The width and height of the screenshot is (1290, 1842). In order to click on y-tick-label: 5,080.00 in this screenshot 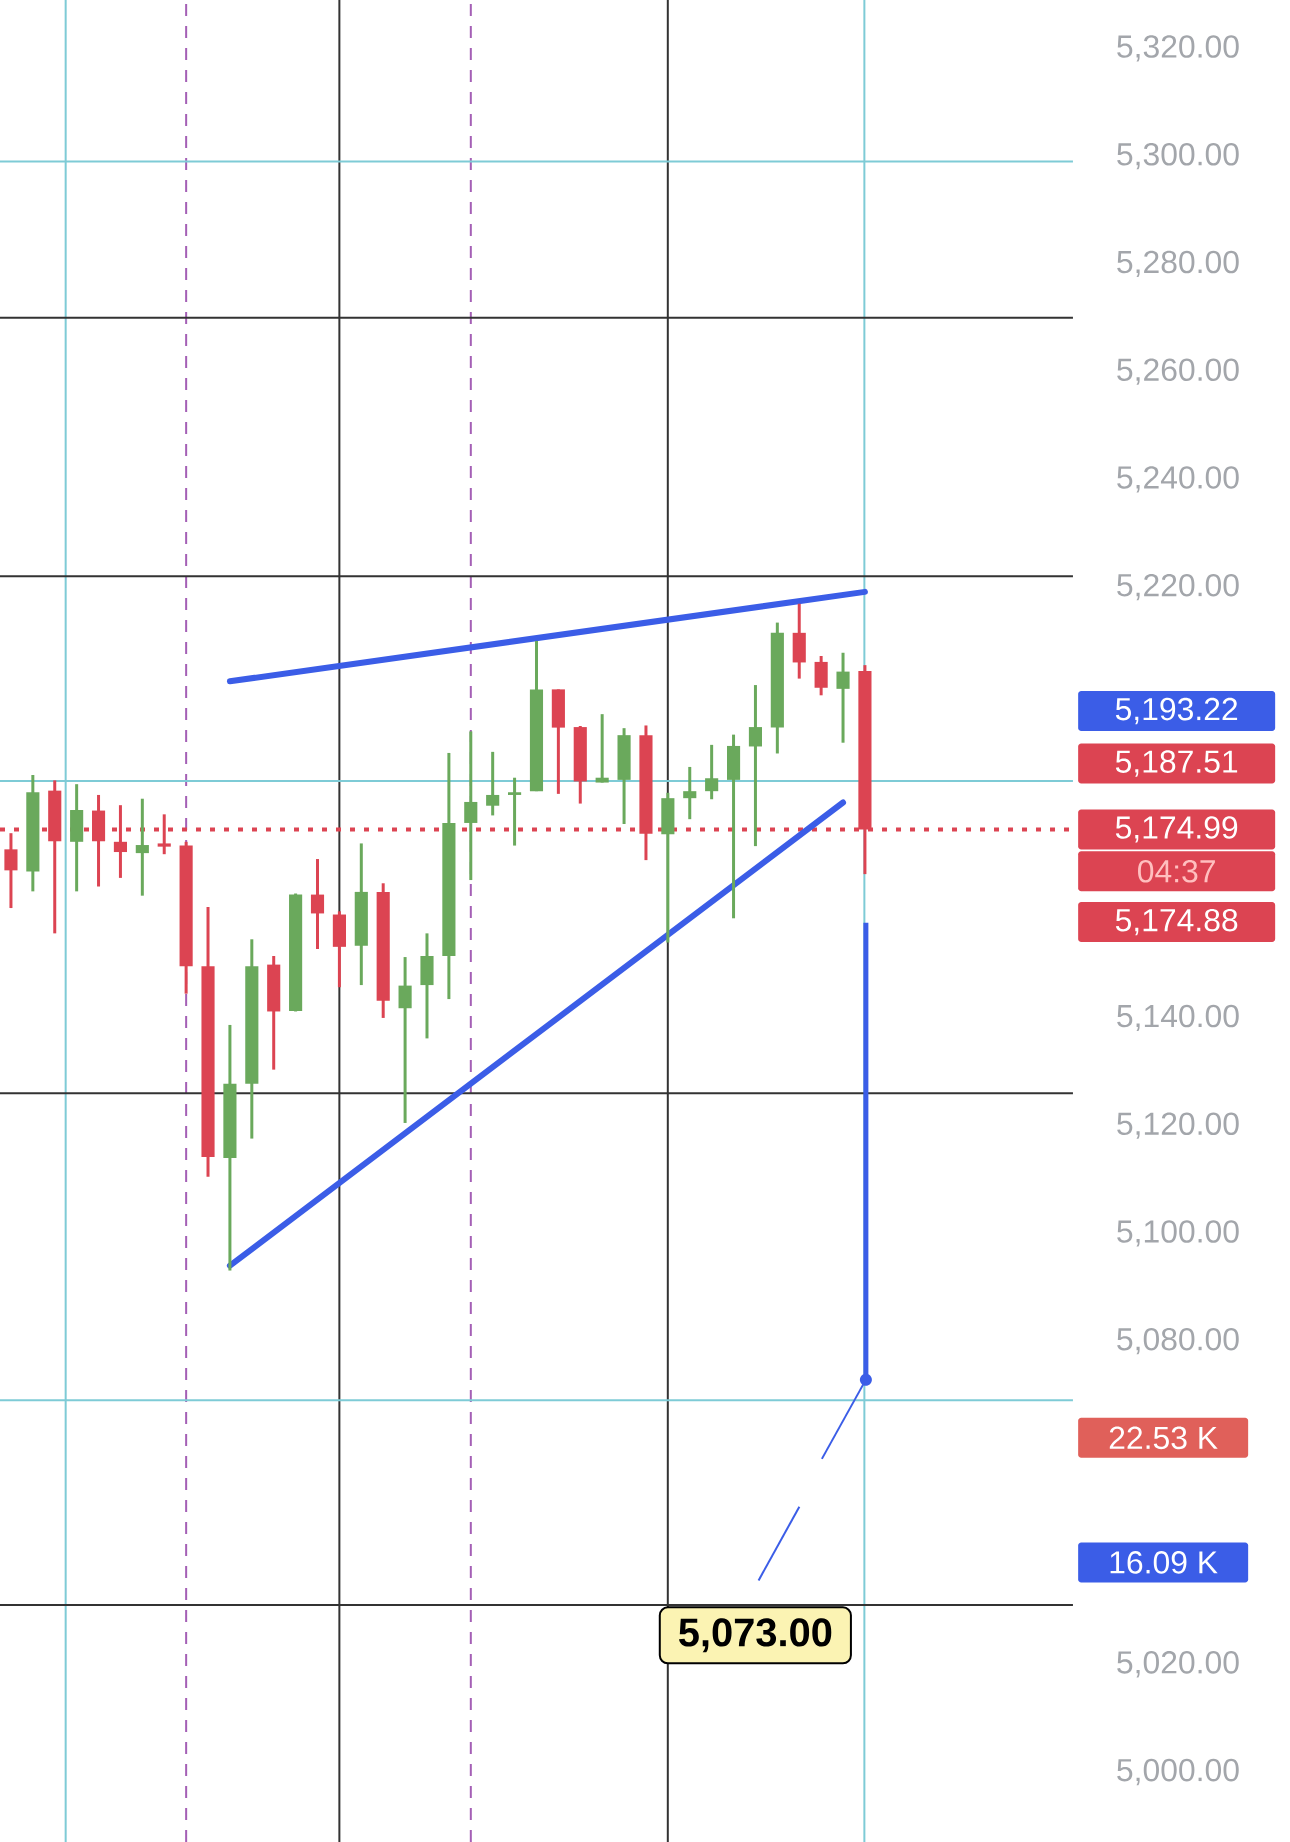, I will do `click(1178, 1341)`.